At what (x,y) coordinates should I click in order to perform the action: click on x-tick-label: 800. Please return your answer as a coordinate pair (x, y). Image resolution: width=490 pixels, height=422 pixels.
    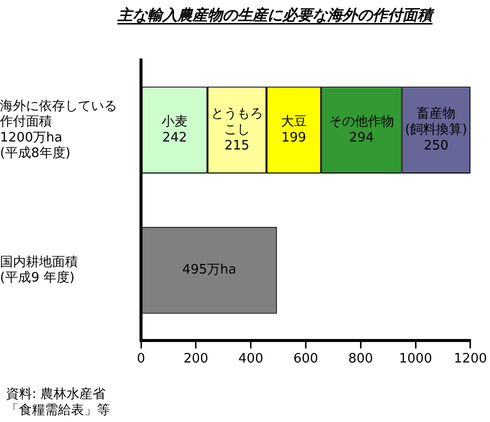
    Looking at the image, I should click on (361, 359).